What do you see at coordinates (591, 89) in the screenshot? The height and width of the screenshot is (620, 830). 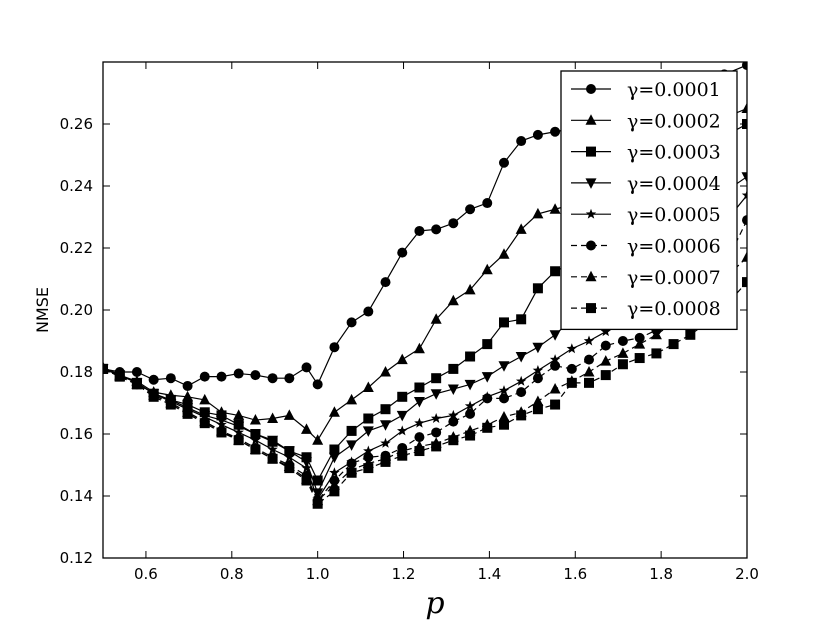 I see `legend-marker` at bounding box center [591, 89].